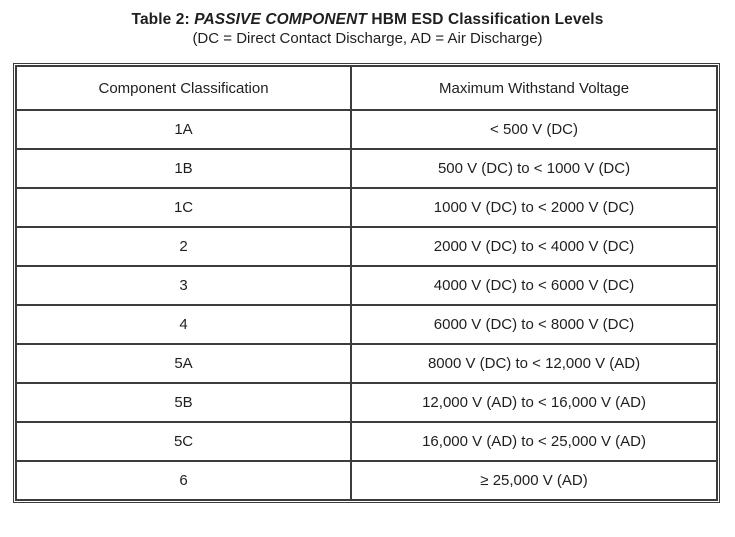  What do you see at coordinates (183, 88) in the screenshot?
I see `column-header-classification: Component Classification` at bounding box center [183, 88].